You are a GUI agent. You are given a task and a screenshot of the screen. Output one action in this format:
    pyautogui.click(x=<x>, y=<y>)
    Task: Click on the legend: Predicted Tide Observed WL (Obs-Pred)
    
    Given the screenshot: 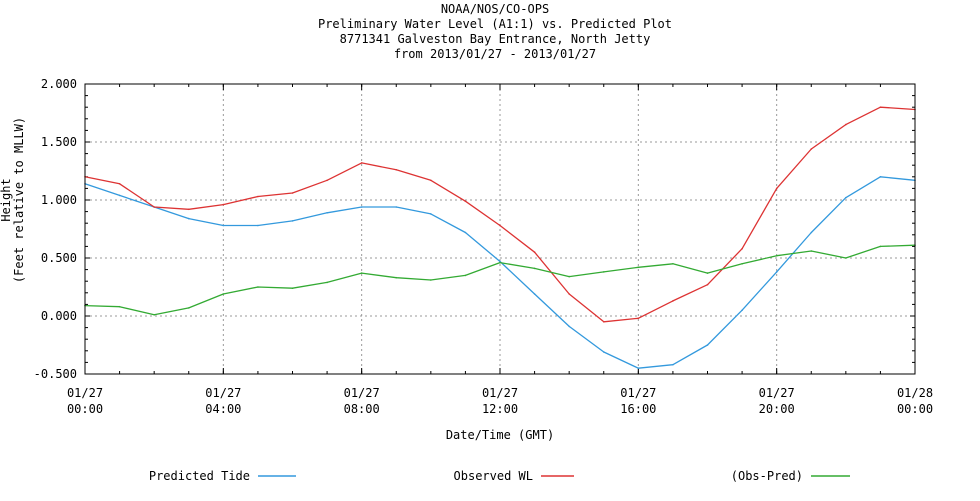 What is the action you would take?
    pyautogui.click(x=499, y=476)
    